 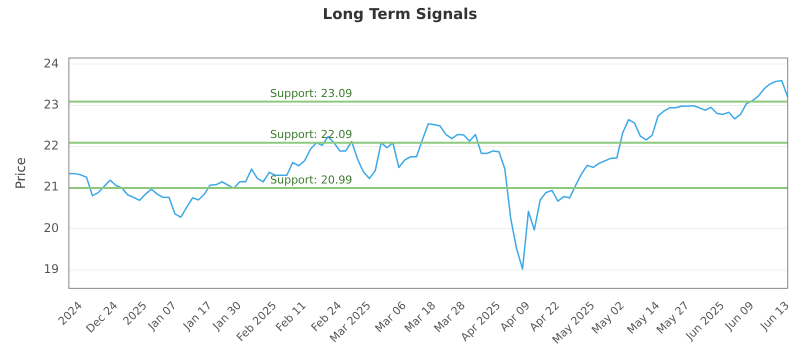 I want to click on x-tick-label: Jan 07, so click(x=162, y=316).